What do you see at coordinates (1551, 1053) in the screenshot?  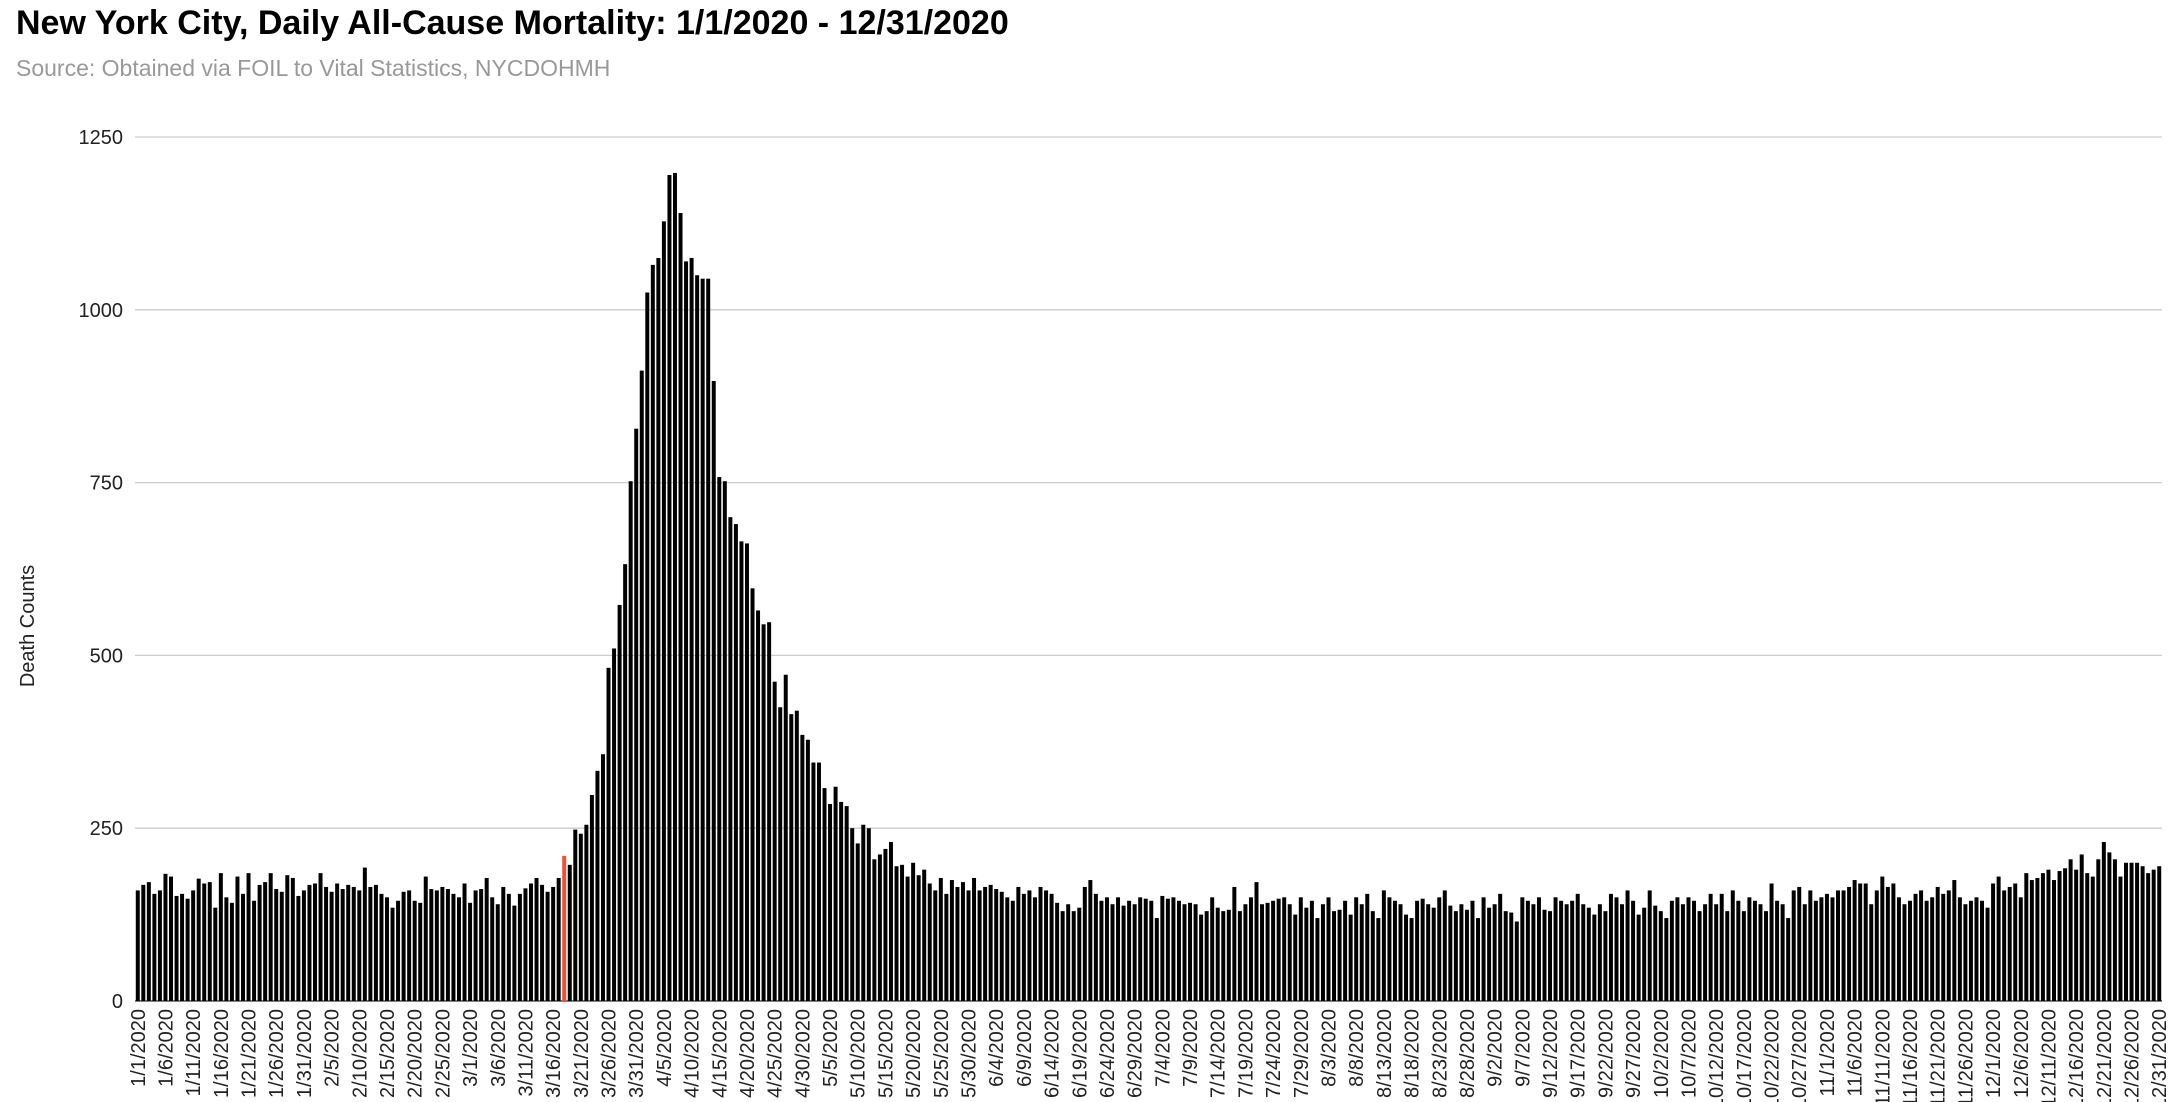 I see `x-tick-label: 9/12/2020` at bounding box center [1551, 1053].